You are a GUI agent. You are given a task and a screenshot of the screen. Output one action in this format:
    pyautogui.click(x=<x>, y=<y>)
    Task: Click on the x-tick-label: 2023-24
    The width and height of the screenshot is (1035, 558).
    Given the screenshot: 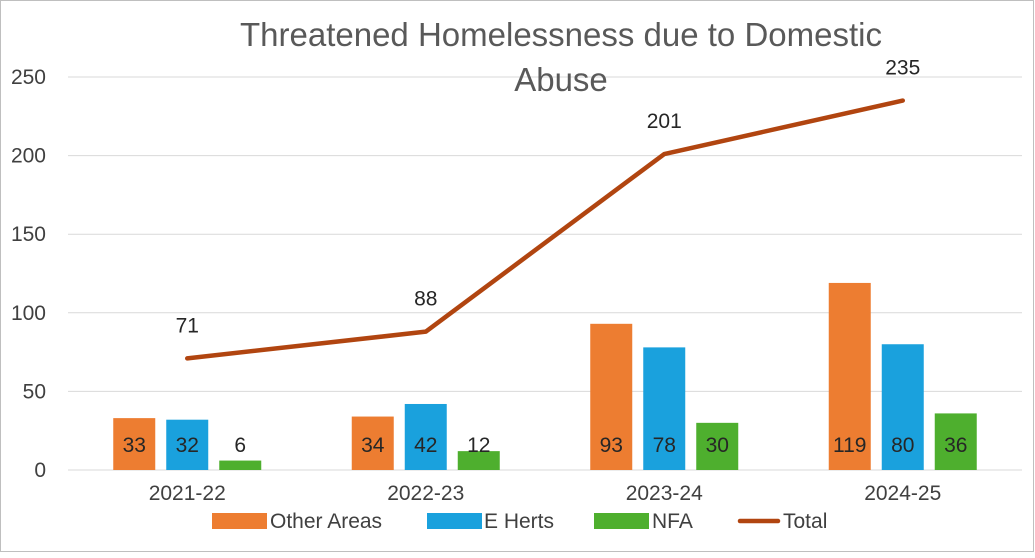 What is the action you would take?
    pyautogui.click(x=664, y=493)
    